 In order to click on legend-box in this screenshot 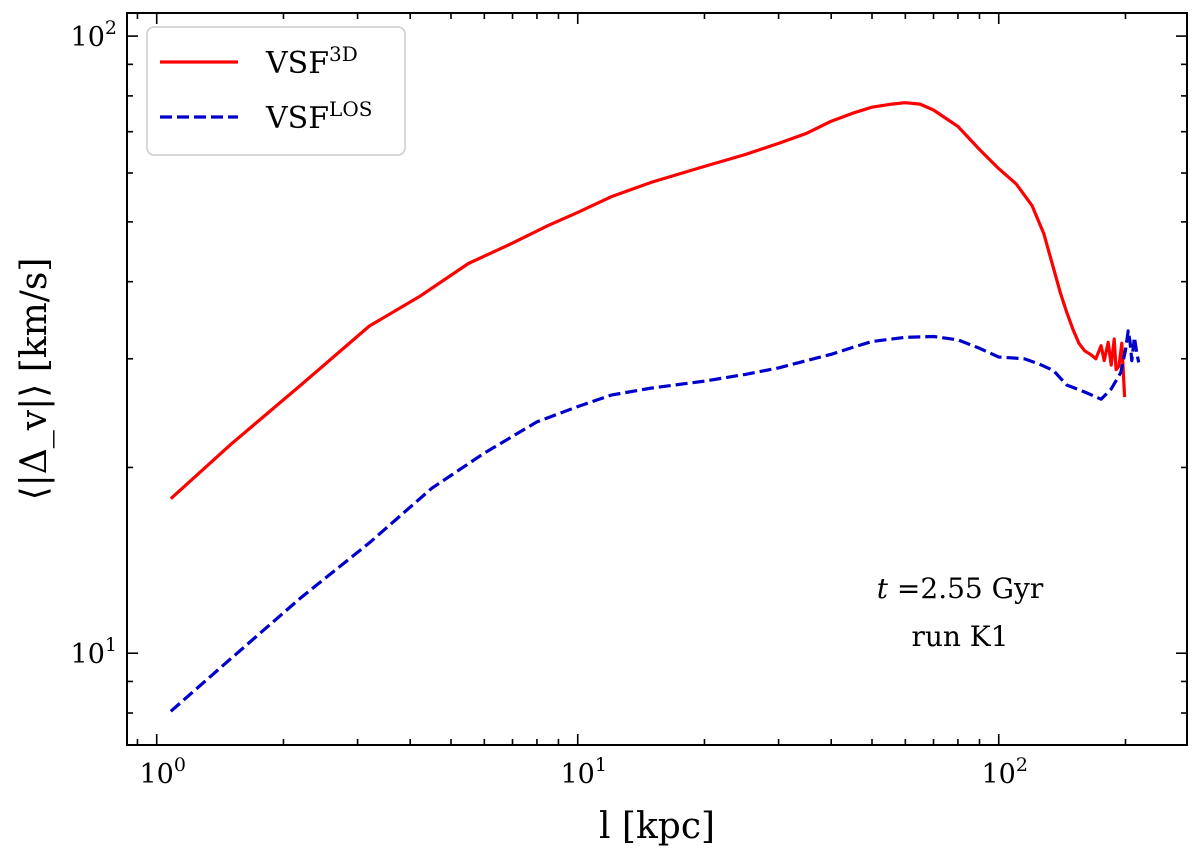, I will do `click(276, 91)`.